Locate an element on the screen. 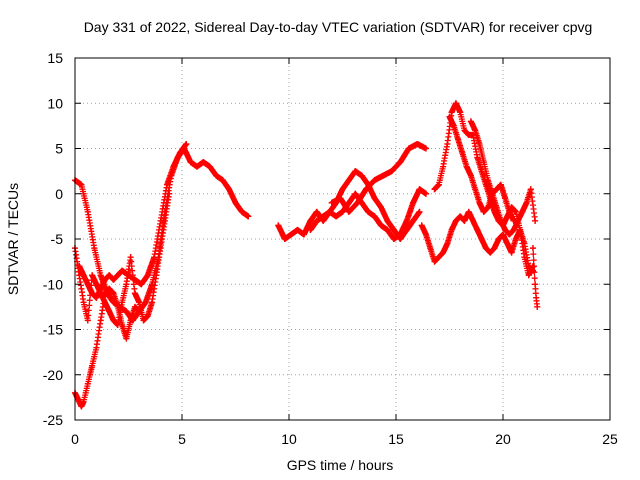 The width and height of the screenshot is (640, 480). series-track-f is located at coordinates (368, 214).